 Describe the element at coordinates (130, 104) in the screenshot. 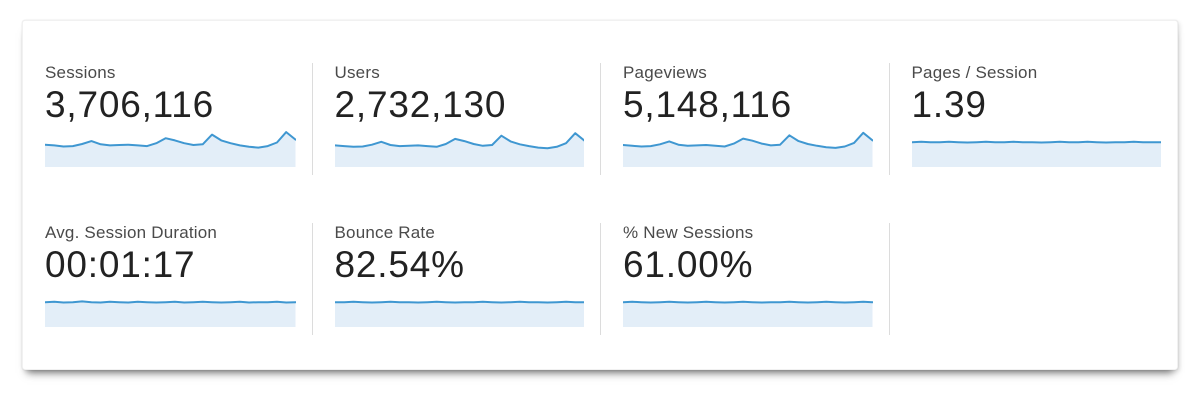

I see `metric-value: 3,706,116` at that location.